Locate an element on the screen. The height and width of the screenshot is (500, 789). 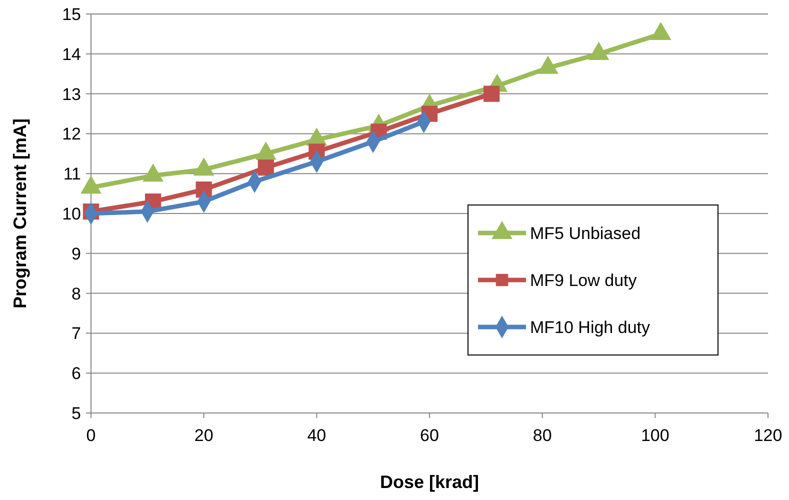
y-tick-label: 9 is located at coordinates (76, 254).